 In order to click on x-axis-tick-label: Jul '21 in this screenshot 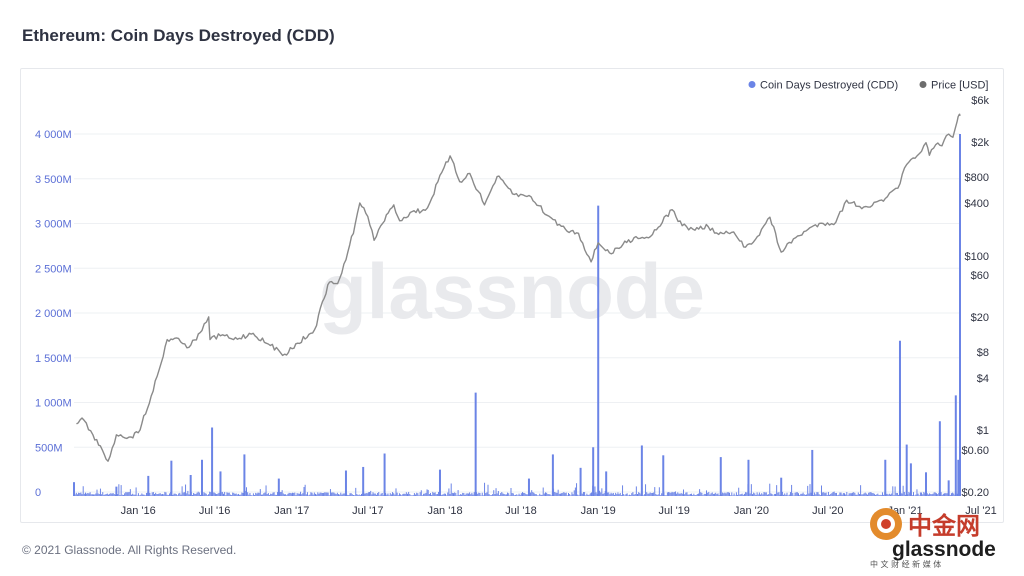, I will do `click(980, 511)`.